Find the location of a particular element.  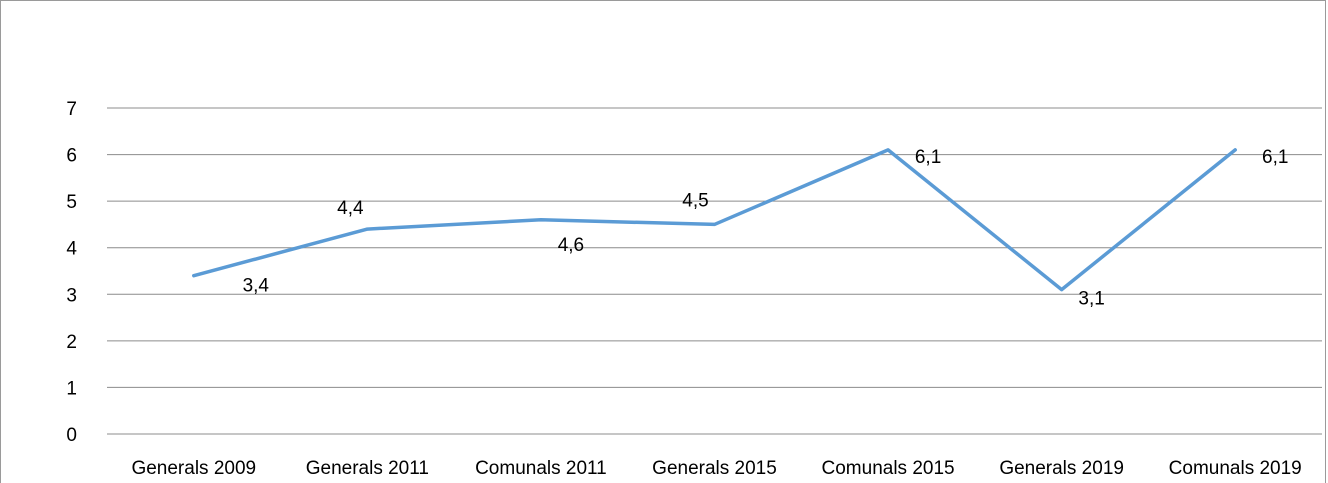

y-tick-label: 1 is located at coordinates (71, 388).